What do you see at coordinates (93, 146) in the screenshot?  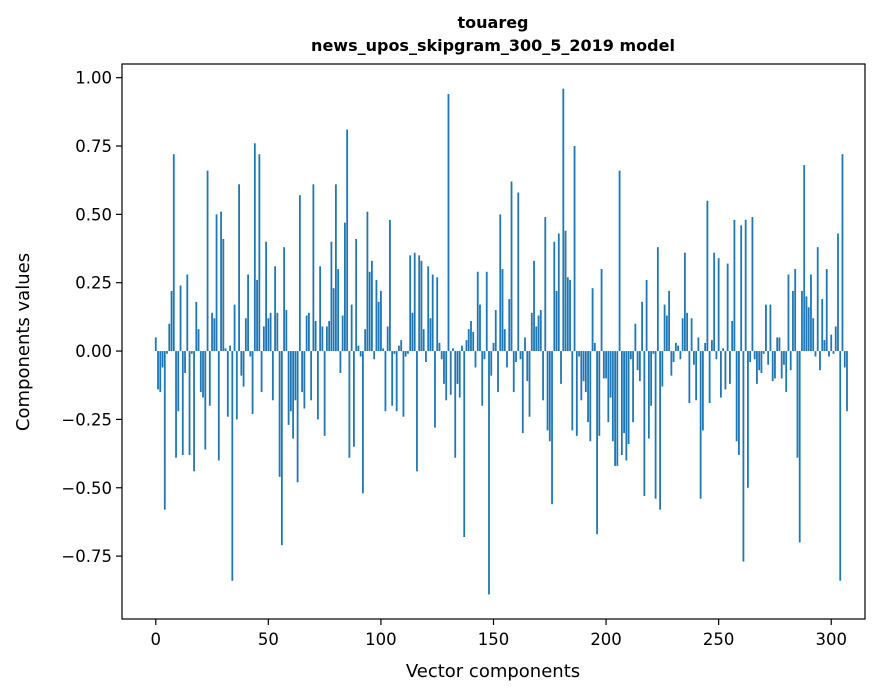 I see `y-tick-label: 0.75` at bounding box center [93, 146].